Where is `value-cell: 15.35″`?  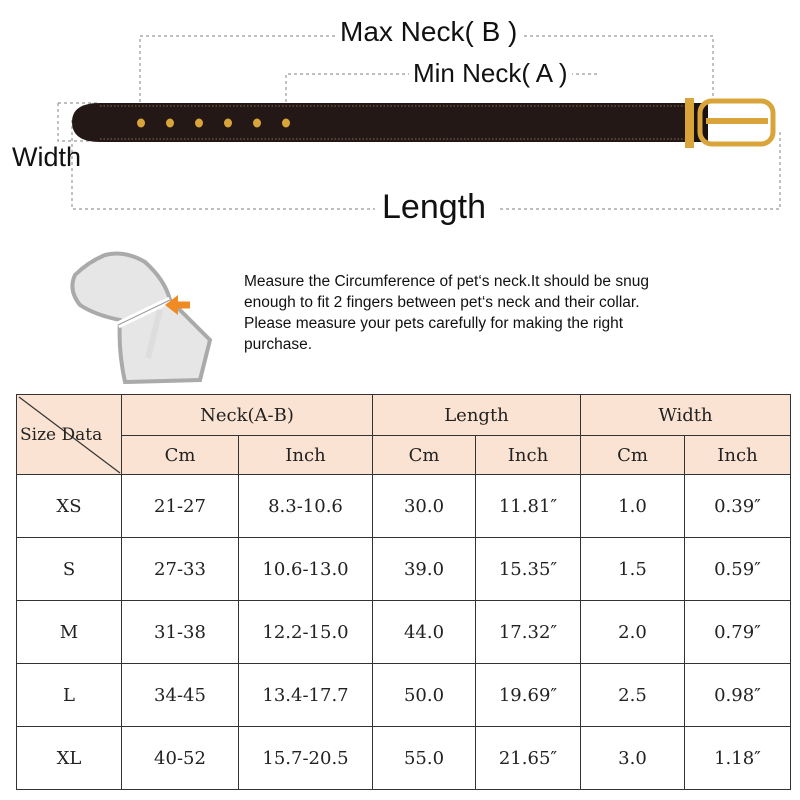 value-cell: 15.35″ is located at coordinates (528, 569).